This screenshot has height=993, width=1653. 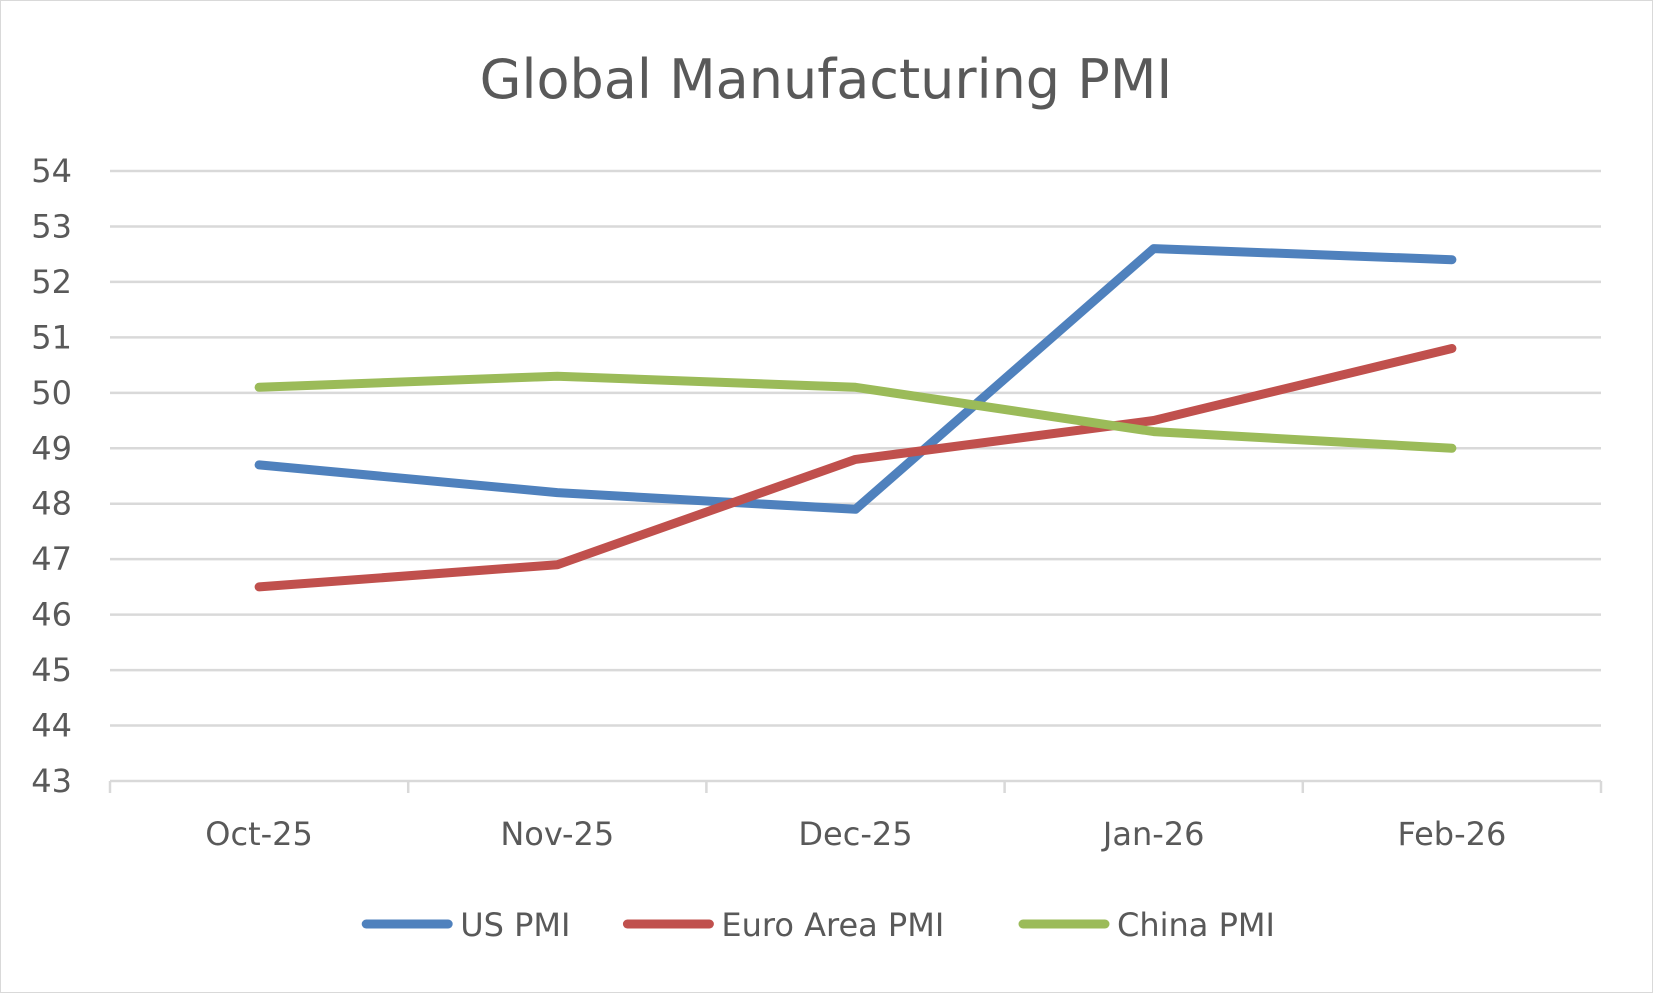 What do you see at coordinates (51, 615) in the screenshot?
I see `y-tick-label: 46` at bounding box center [51, 615].